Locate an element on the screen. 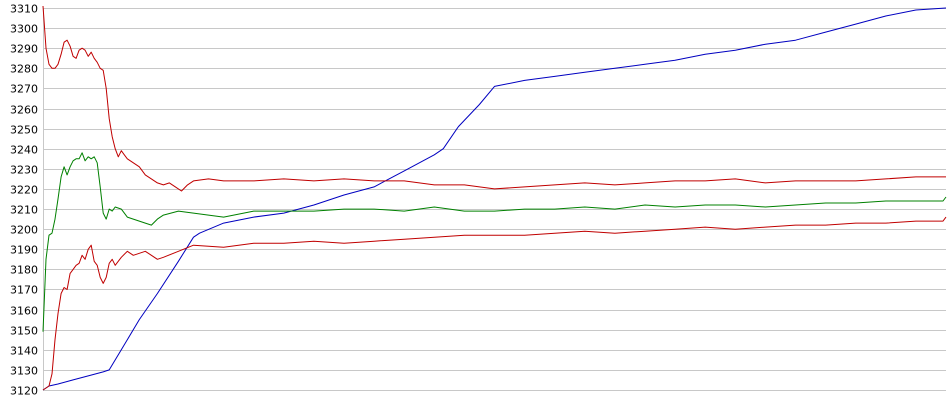 This screenshot has height=415, width=950. y-tick-label: 3190 is located at coordinates (24, 250).